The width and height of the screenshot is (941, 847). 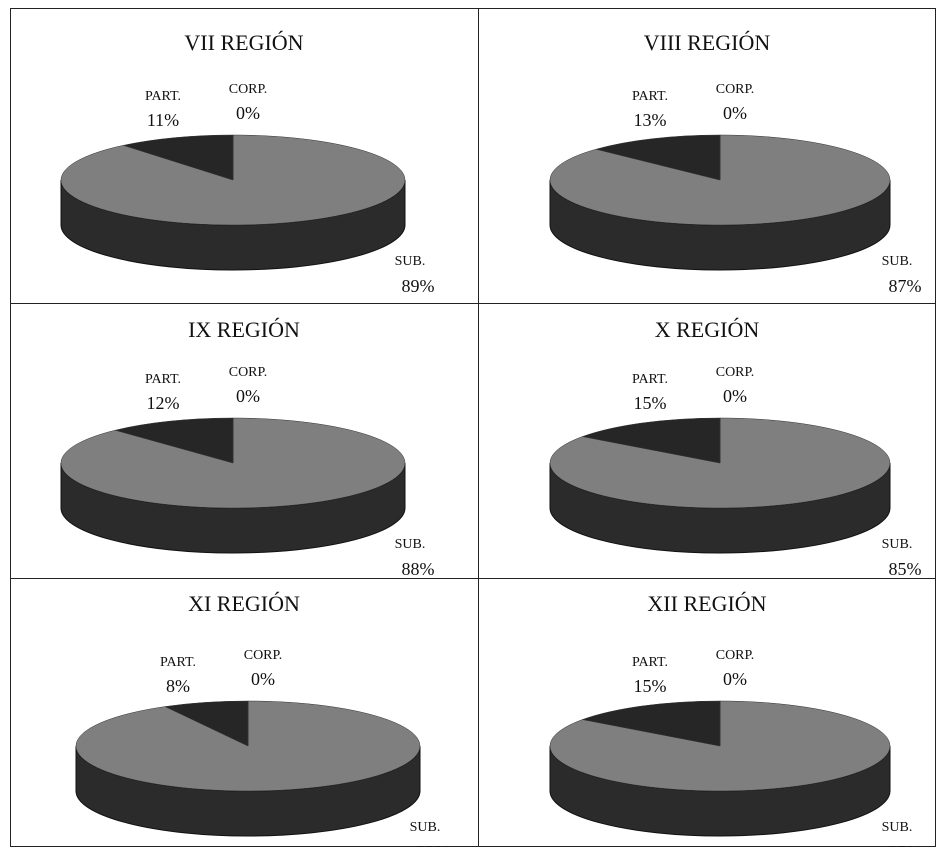 What do you see at coordinates (418, 286) in the screenshot?
I see `value-label: 89%` at bounding box center [418, 286].